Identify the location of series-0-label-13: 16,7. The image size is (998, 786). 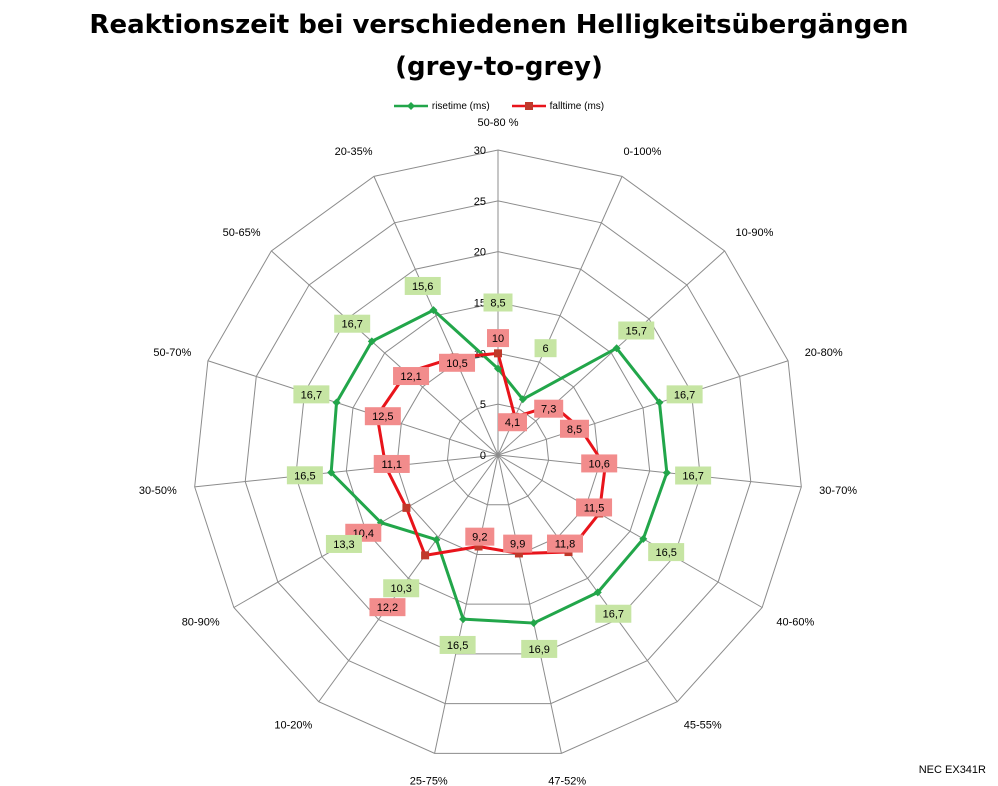
(351, 325).